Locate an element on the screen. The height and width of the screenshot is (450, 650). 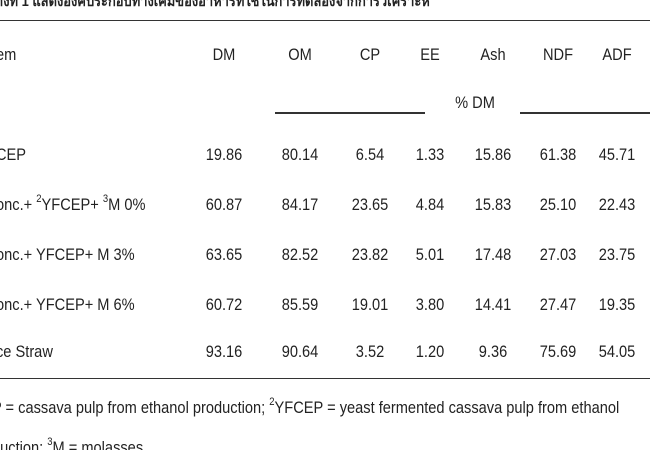
cell: 19.86 is located at coordinates (224, 154).